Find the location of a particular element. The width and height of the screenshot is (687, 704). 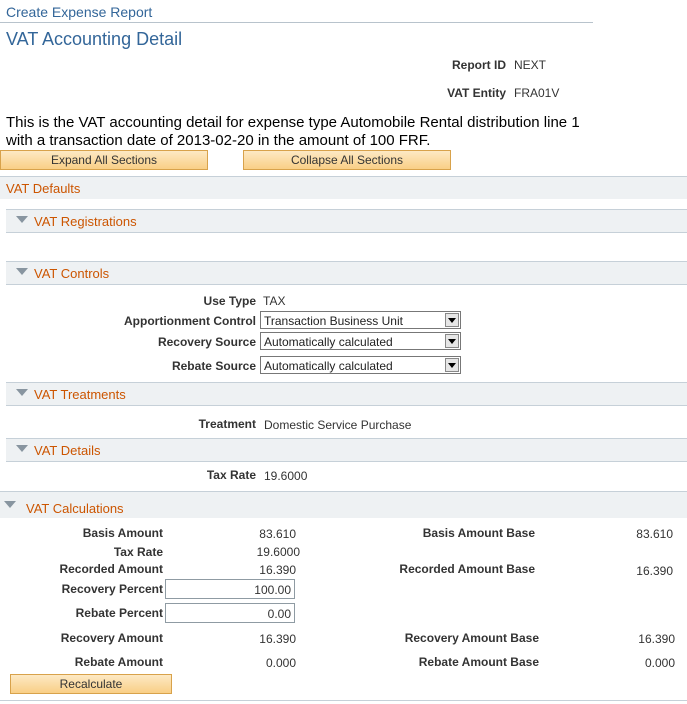

bottom-divider is located at coordinates (343, 700).